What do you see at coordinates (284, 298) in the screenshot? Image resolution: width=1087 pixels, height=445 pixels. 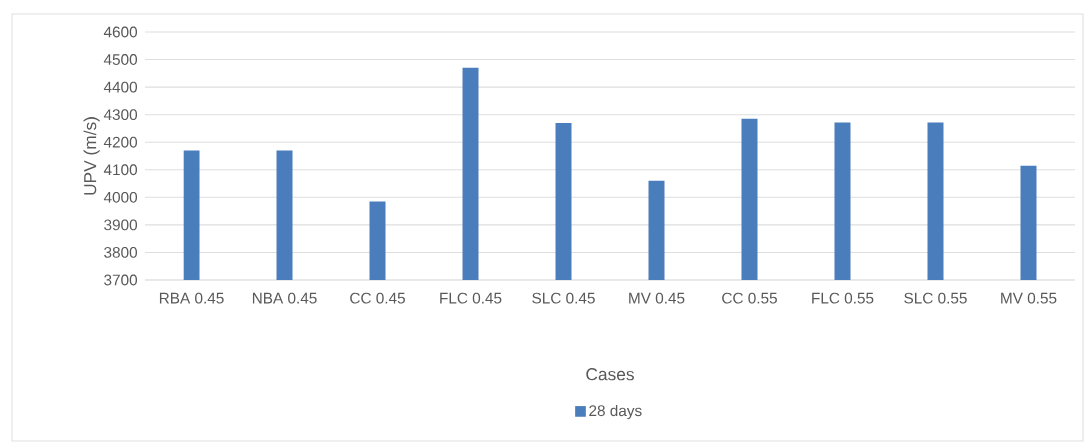 I see `x-tick-label: NBA 0.45` at bounding box center [284, 298].